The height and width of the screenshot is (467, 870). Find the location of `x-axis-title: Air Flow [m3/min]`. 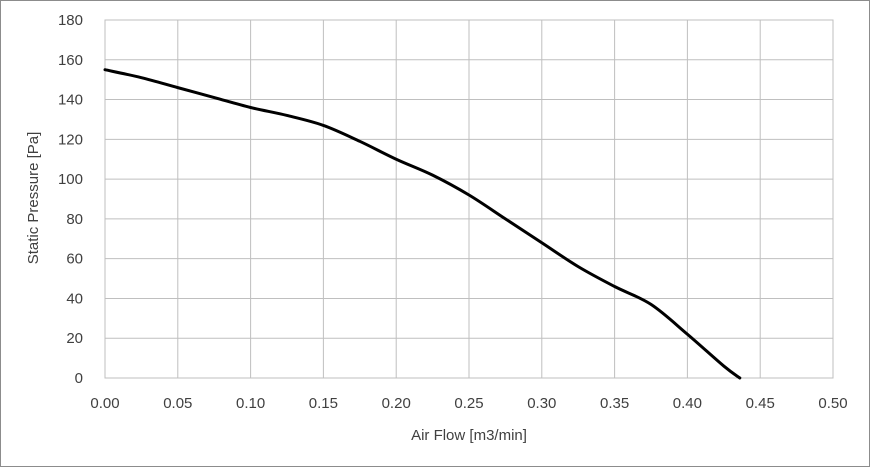

x-axis-title: Air Flow [m3/min] is located at coordinates (469, 435).